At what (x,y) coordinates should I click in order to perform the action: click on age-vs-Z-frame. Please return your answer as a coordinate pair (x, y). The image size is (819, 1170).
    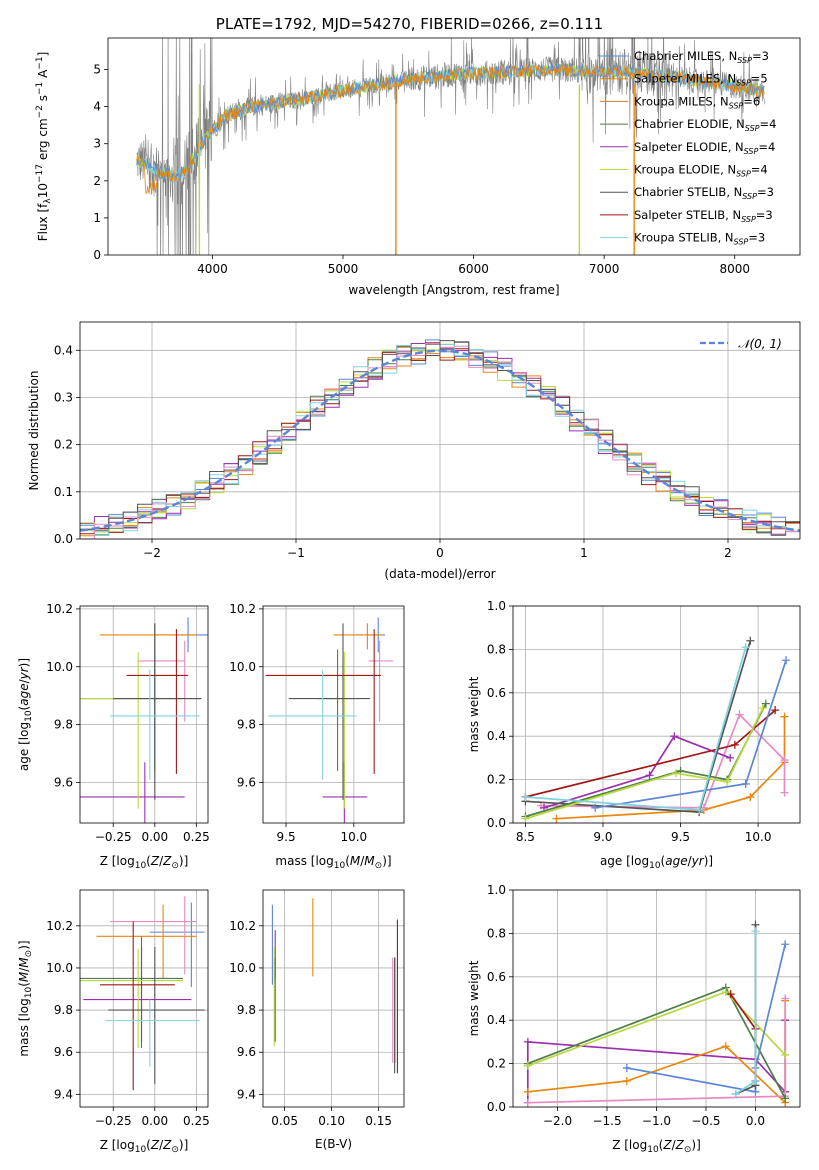
    Looking at the image, I should click on (144, 714).